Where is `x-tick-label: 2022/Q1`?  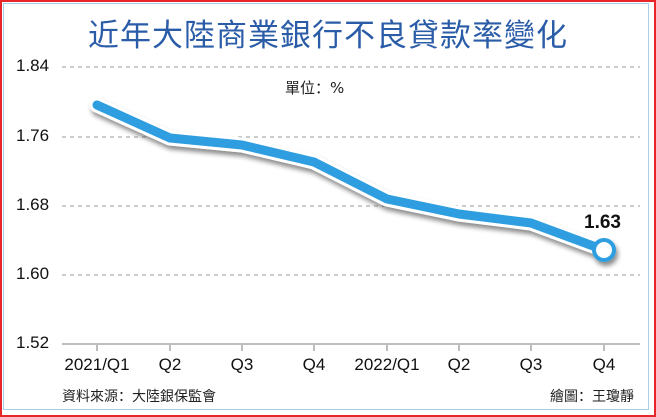
x-tick-label: 2022/Q1 is located at coordinates (387, 364).